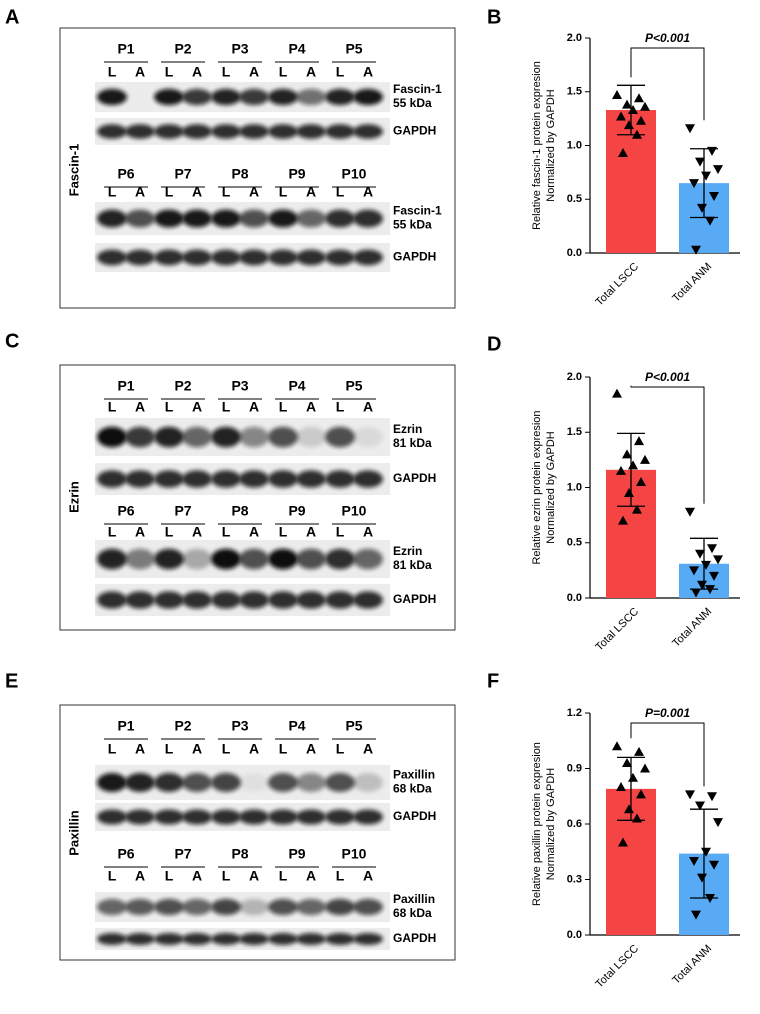 This screenshot has height=1014, width=760. Describe the element at coordinates (182, 386) in the screenshot. I see `patient-label: P2` at that location.